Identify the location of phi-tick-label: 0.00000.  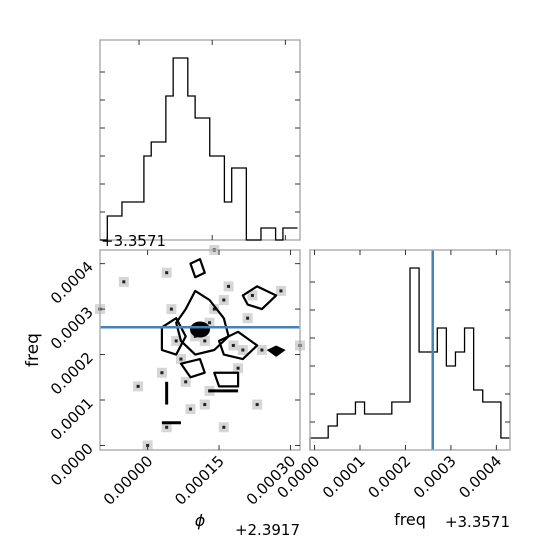
(128, 480).